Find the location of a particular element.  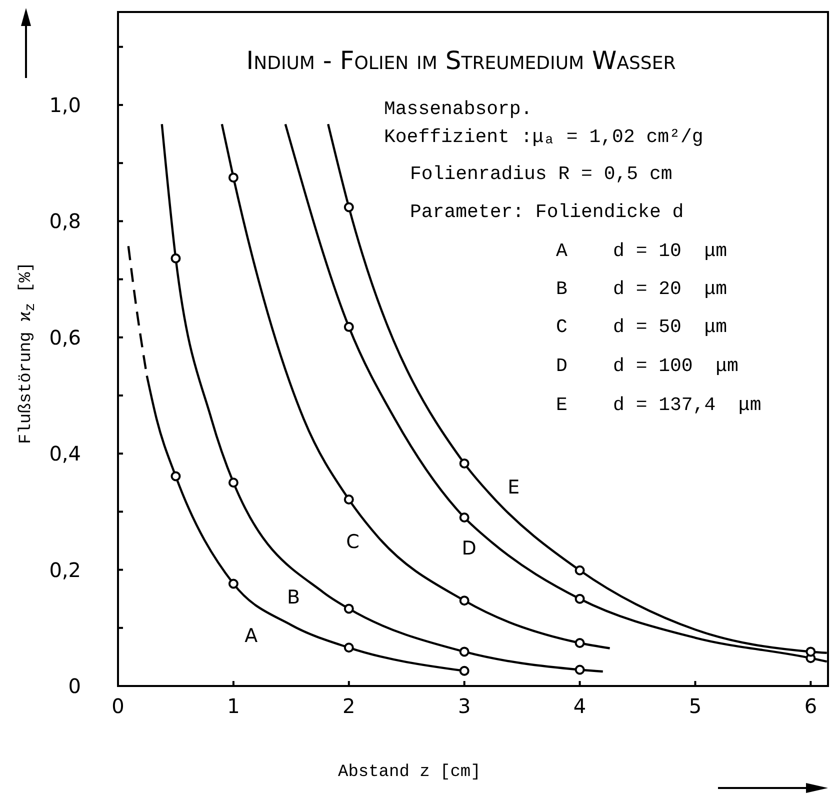

annotation: B d = 20 μm is located at coordinates (642, 289).